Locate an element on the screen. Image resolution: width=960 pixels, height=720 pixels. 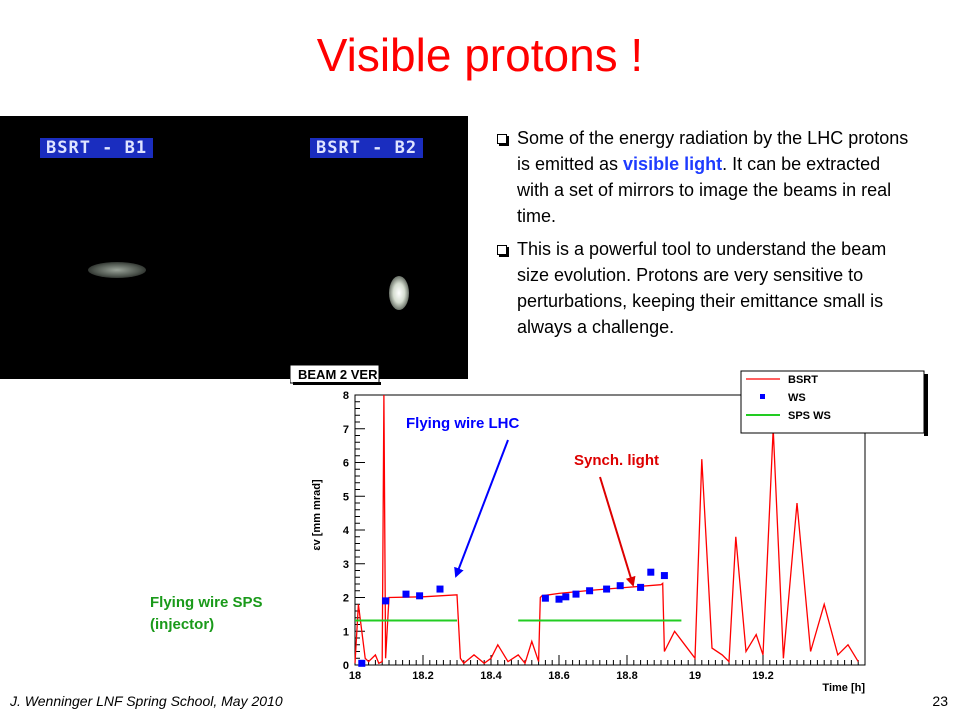
chart-title: BEAM 2 VER is located at coordinates (338, 374).